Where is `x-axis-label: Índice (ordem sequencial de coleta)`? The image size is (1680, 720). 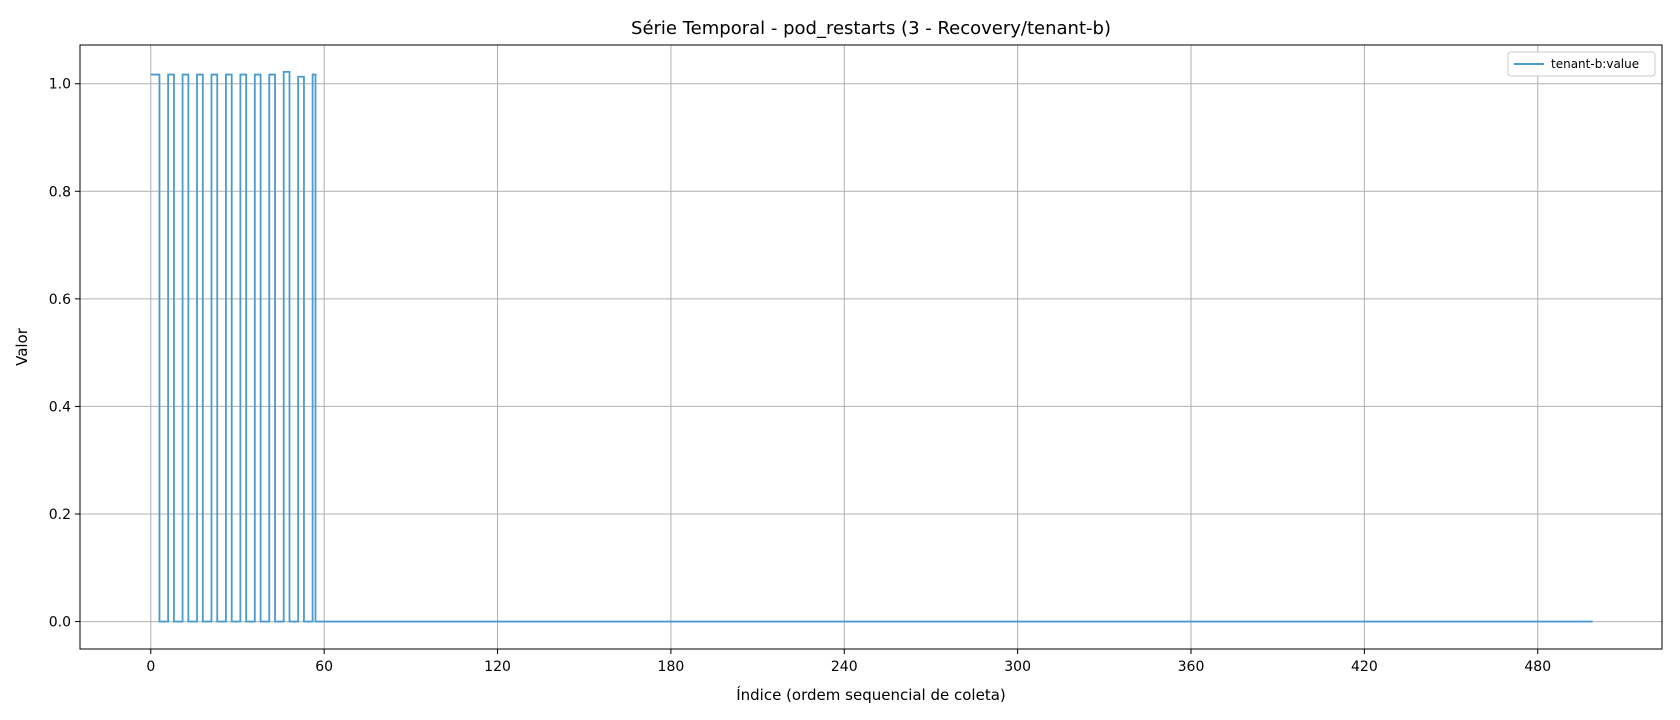 x-axis-label: Índice (ordem sequencial de coleta) is located at coordinates (871, 694).